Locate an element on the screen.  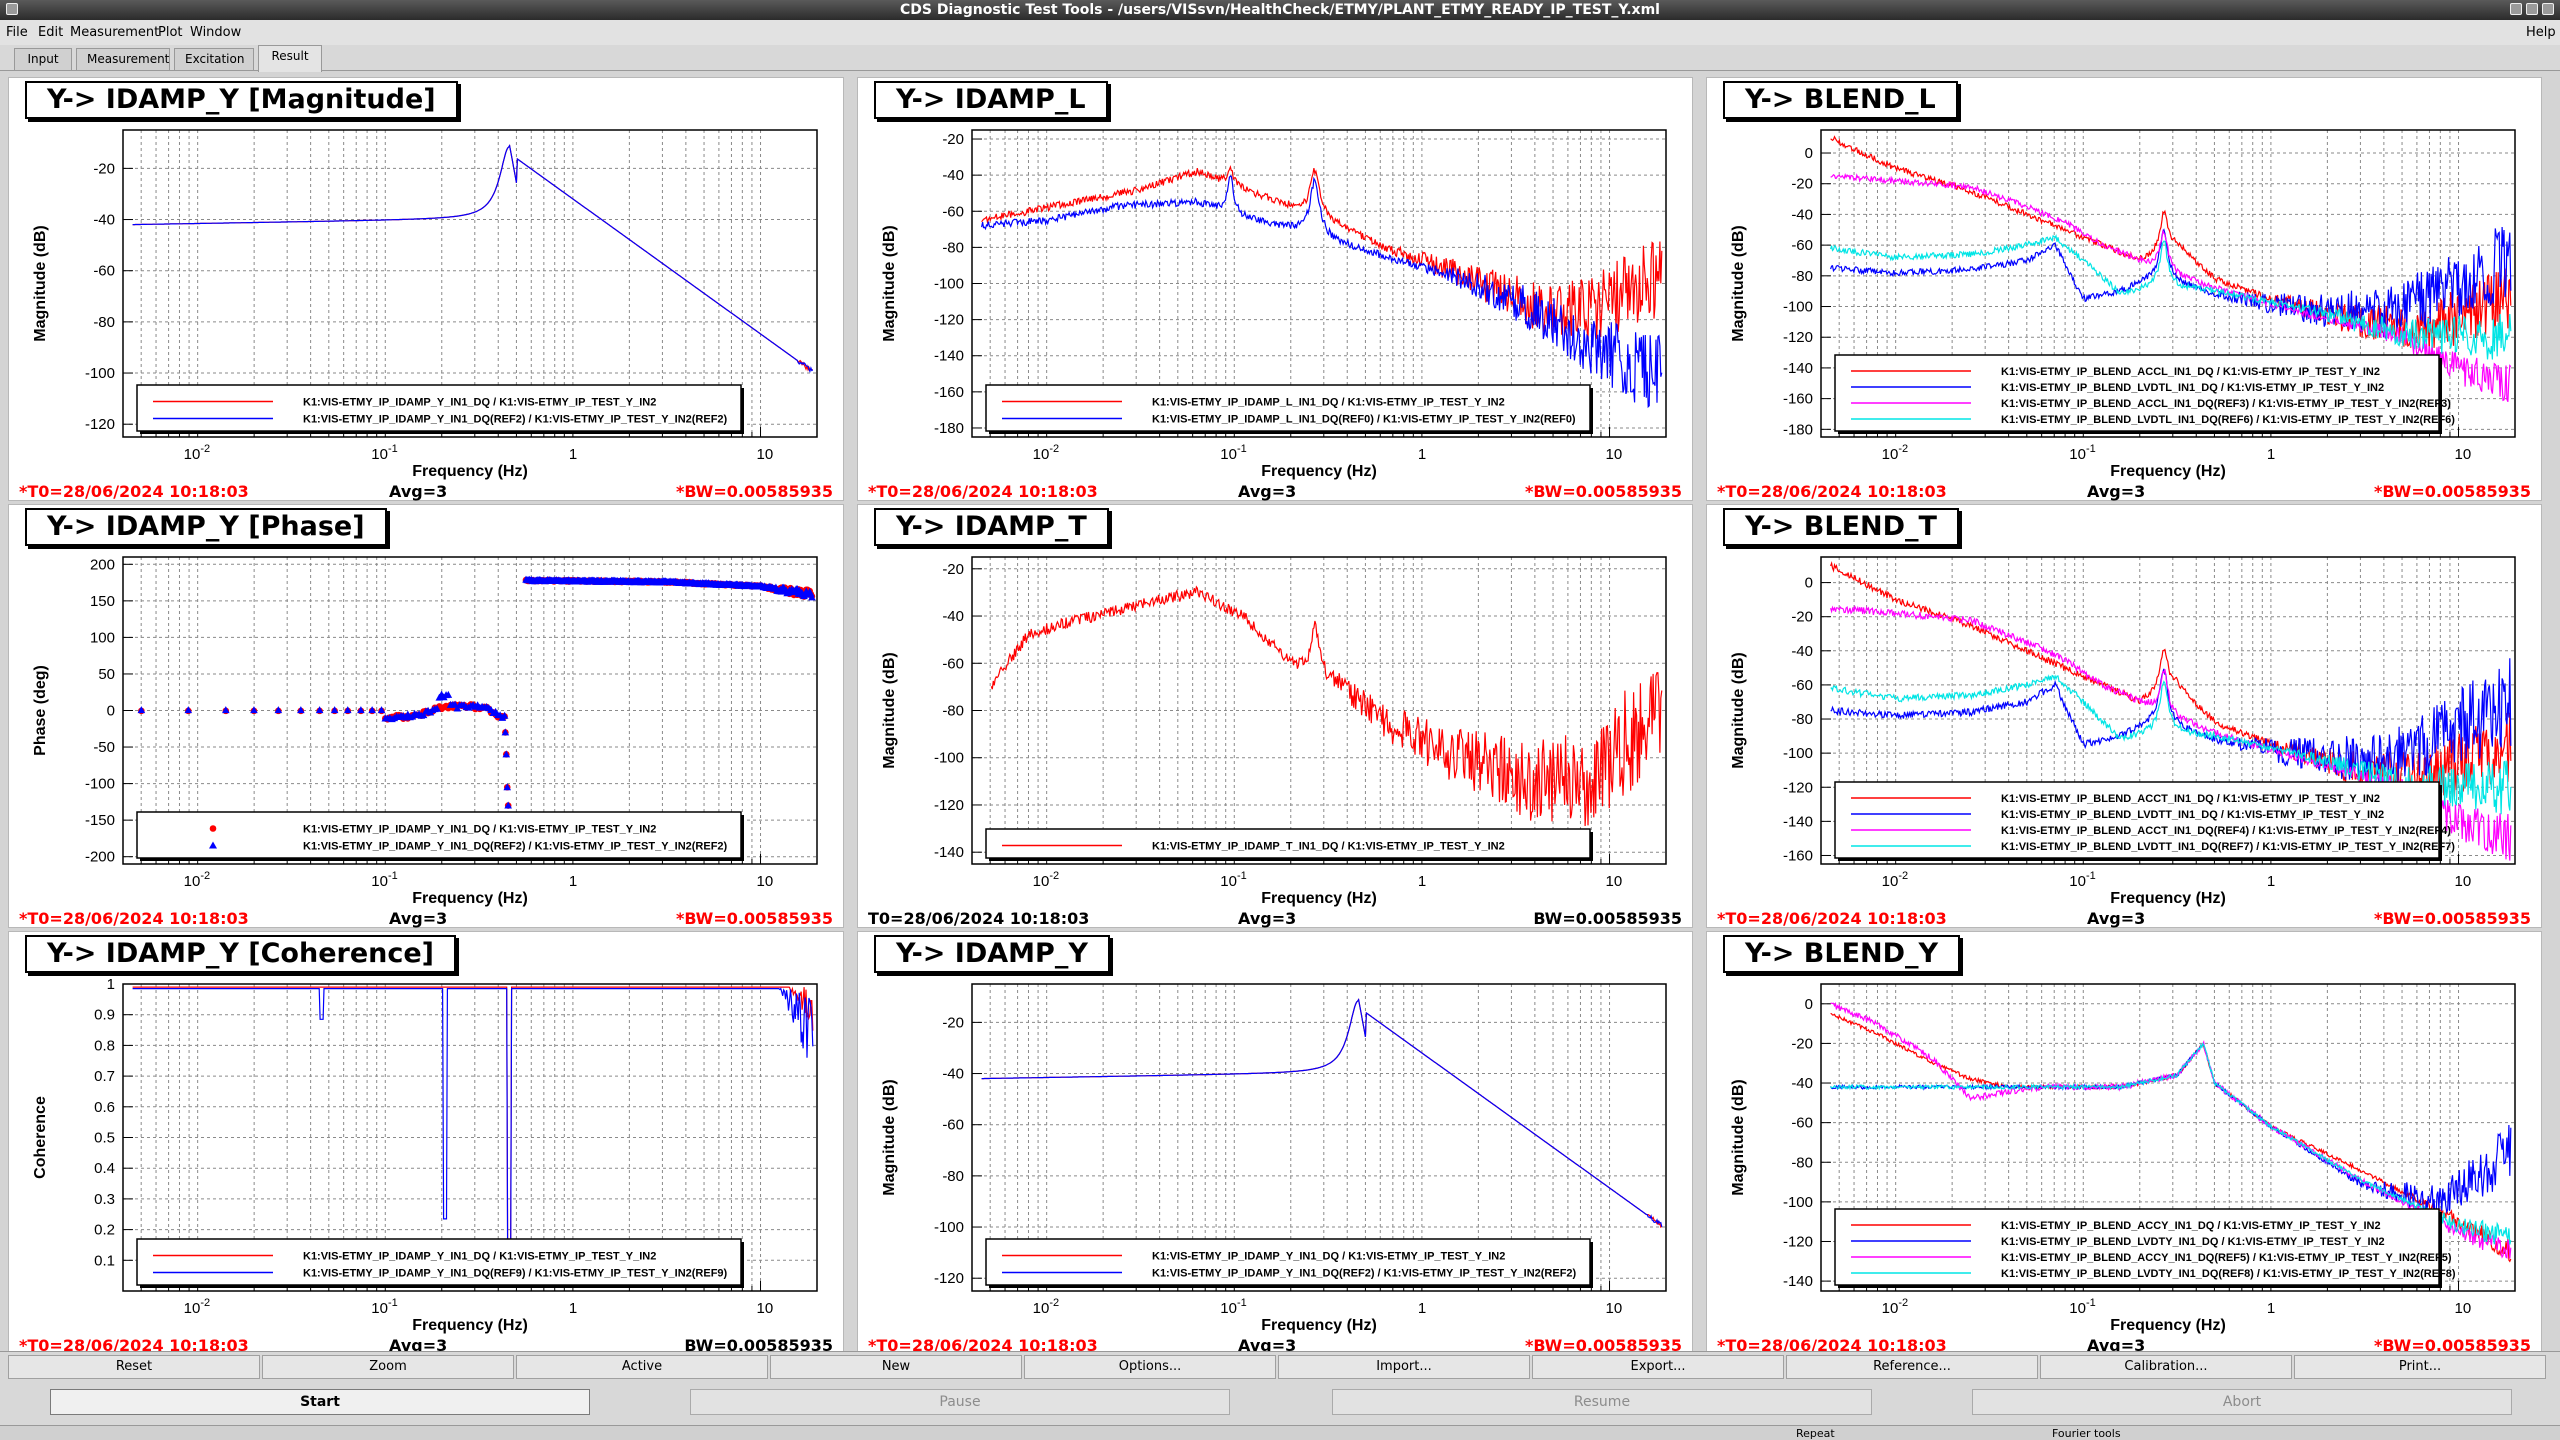
minimize-icon is located at coordinates (2516, 9).